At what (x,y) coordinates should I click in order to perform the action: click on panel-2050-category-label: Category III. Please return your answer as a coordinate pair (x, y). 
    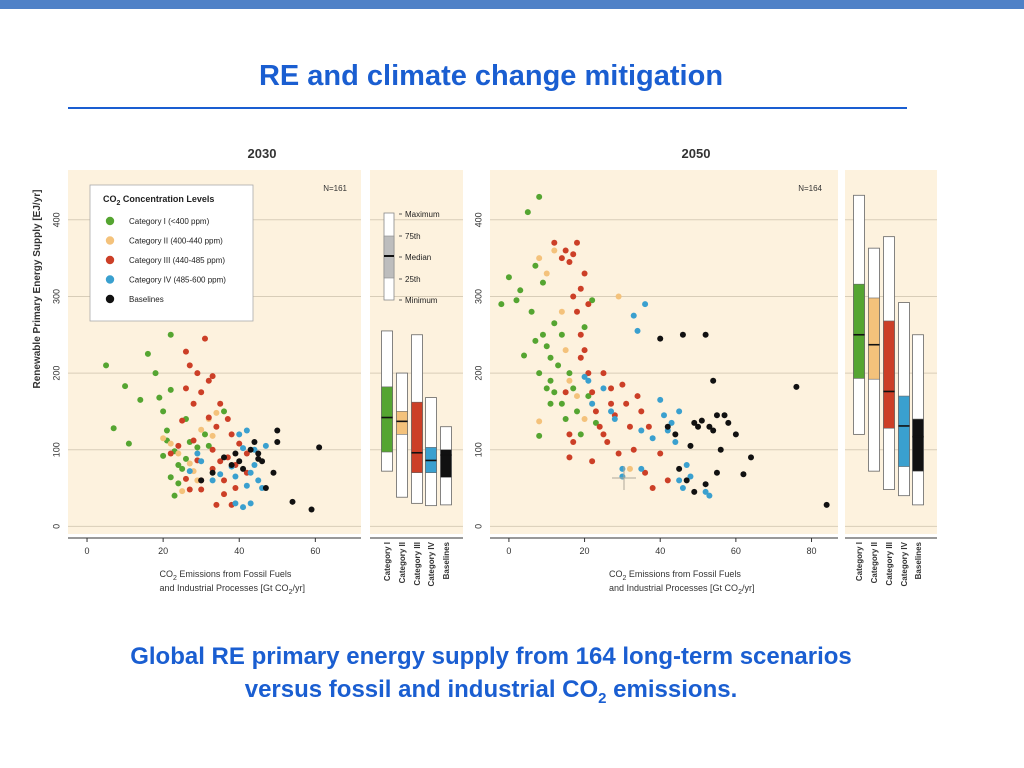
    Looking at the image, I should click on (889, 564).